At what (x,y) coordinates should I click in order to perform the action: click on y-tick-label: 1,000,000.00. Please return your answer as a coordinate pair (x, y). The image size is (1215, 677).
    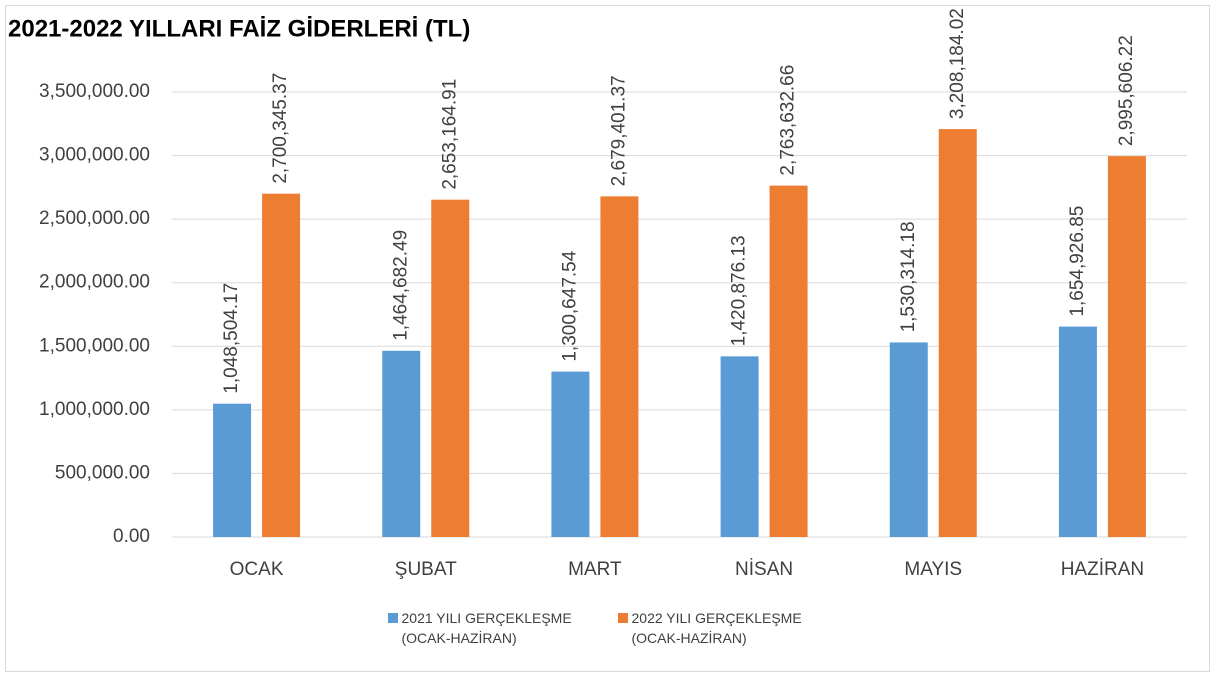
    Looking at the image, I should click on (94, 409).